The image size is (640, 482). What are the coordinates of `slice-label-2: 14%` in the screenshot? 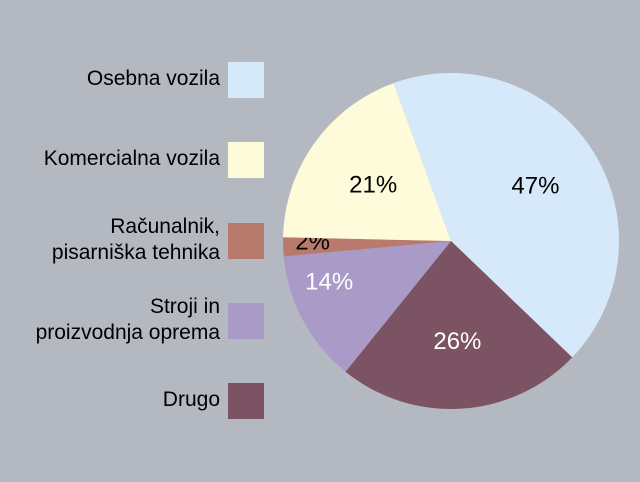 It's located at (329, 282).